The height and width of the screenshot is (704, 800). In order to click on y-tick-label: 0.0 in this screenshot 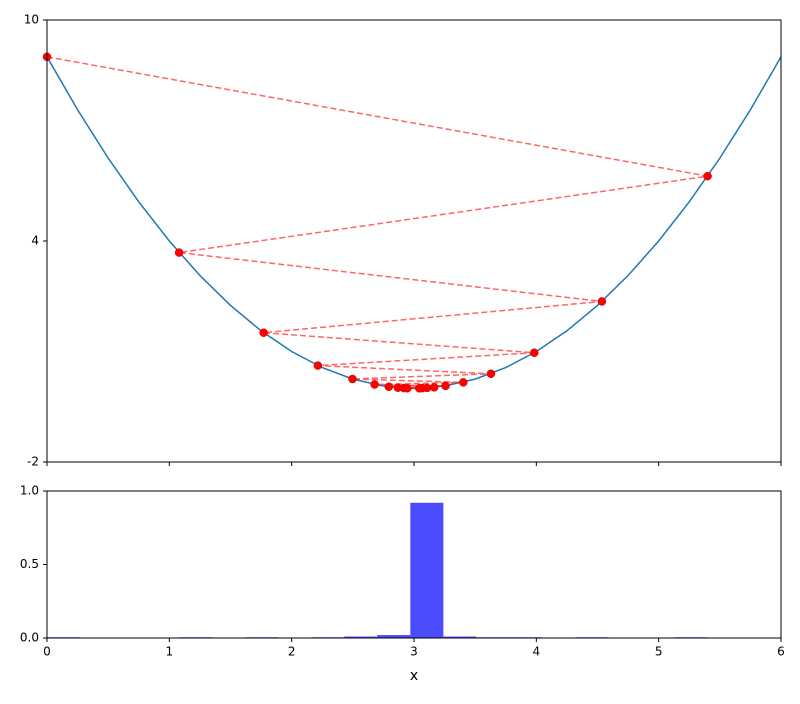, I will do `click(29, 638)`.